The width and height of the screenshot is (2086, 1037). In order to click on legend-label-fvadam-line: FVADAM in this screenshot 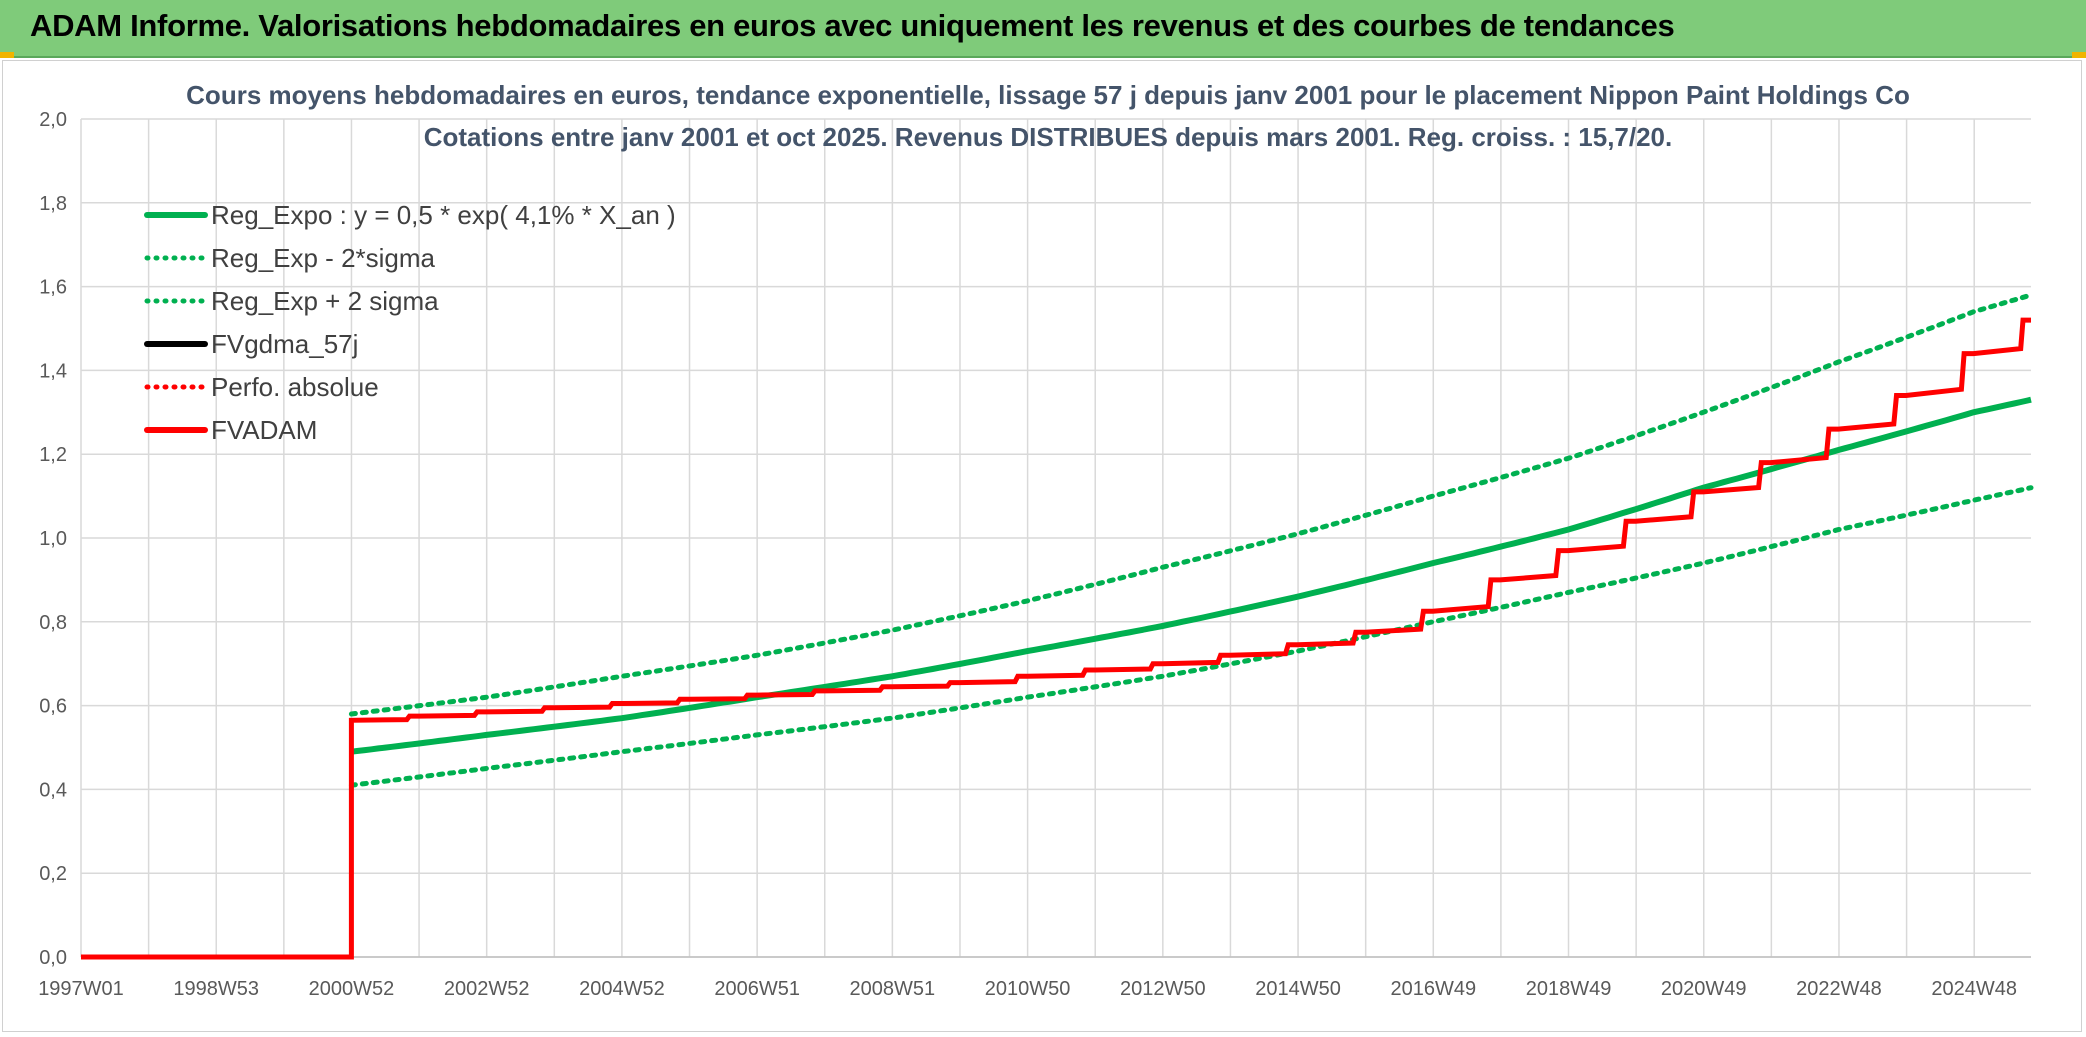, I will do `click(264, 430)`.